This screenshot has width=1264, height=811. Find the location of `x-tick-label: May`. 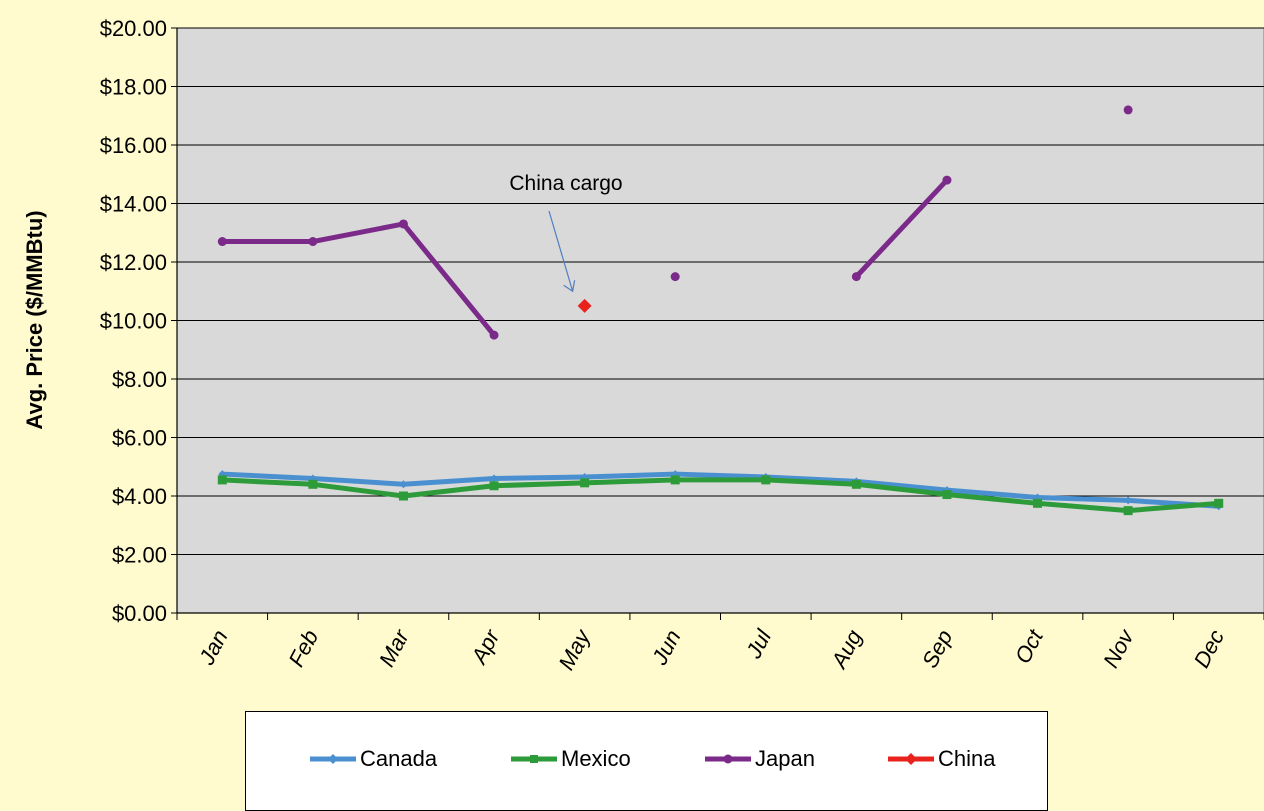

x-tick-label: May is located at coordinates (574, 649).